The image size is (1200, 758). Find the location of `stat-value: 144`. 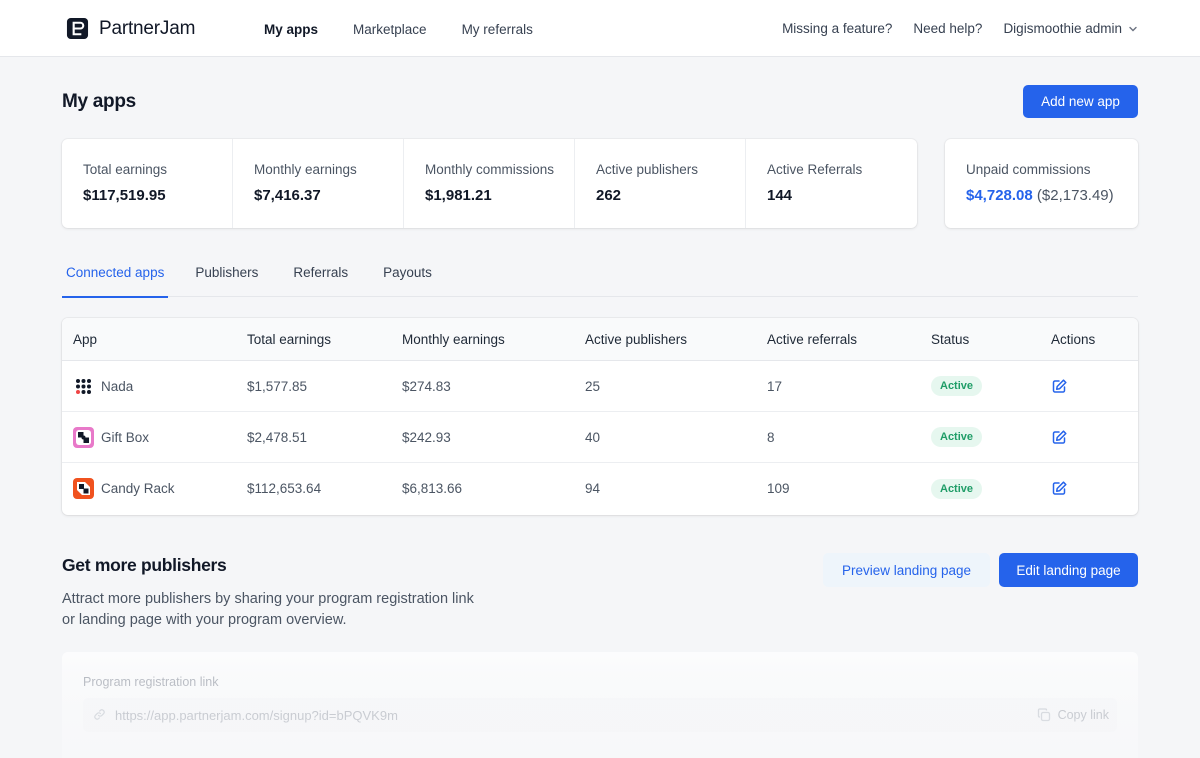

stat-value: 144 is located at coordinates (780, 195).